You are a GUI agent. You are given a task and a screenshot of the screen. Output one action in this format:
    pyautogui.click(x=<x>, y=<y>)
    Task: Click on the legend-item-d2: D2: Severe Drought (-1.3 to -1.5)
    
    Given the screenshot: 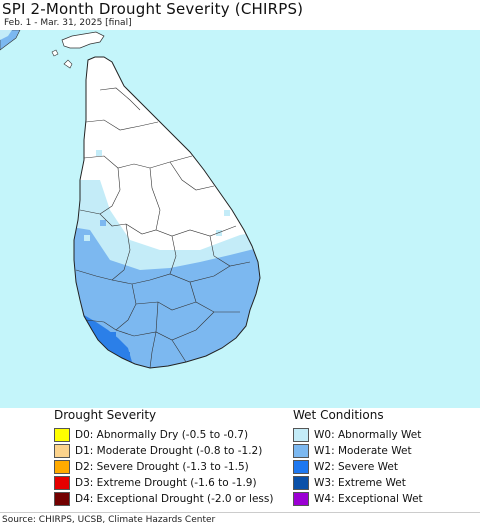 What is the action you would take?
    pyautogui.click(x=169, y=467)
    